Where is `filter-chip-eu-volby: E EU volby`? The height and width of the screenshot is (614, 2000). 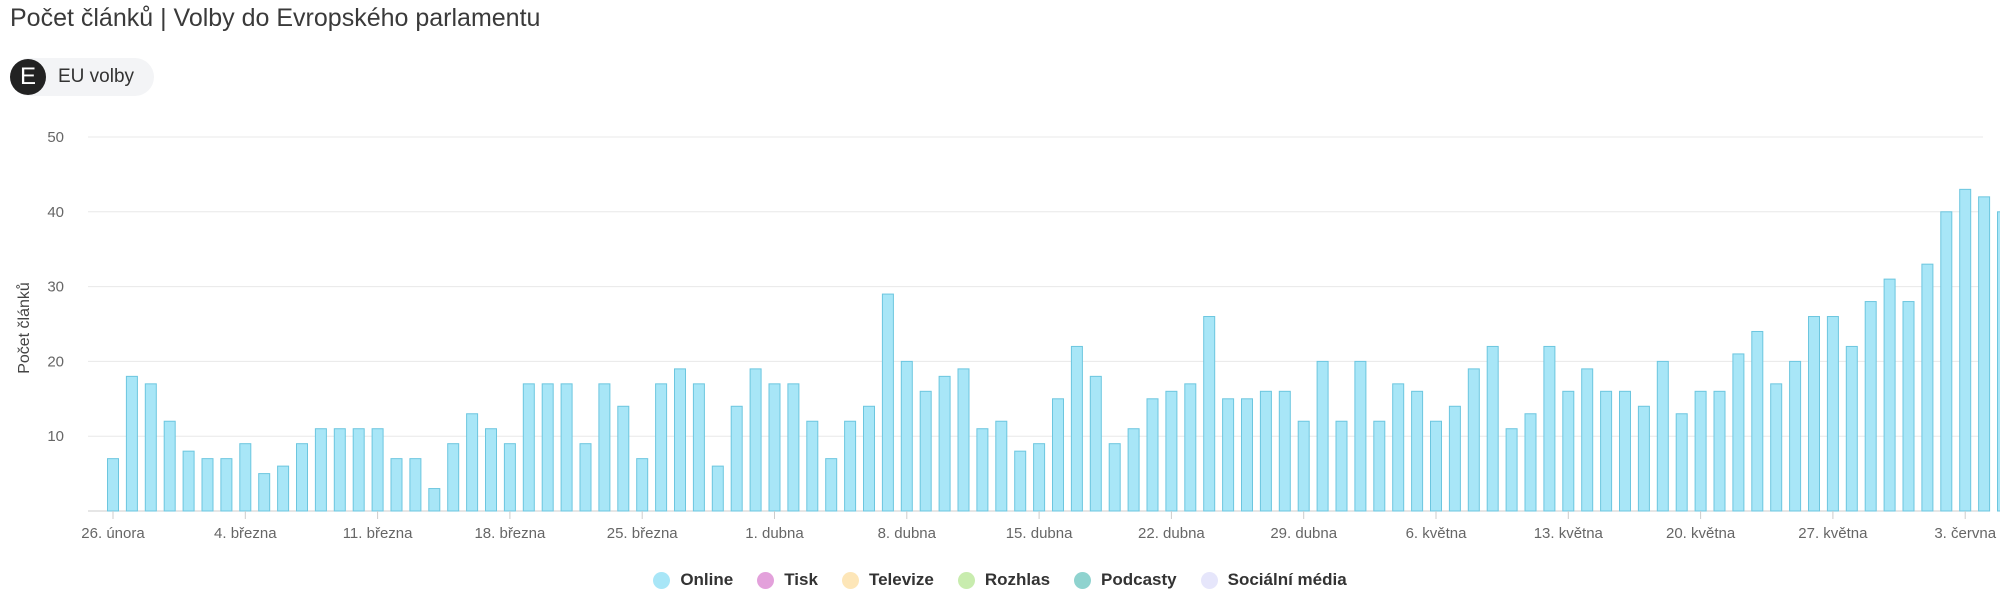 filter-chip-eu-volby: E EU volby is located at coordinates (82, 77).